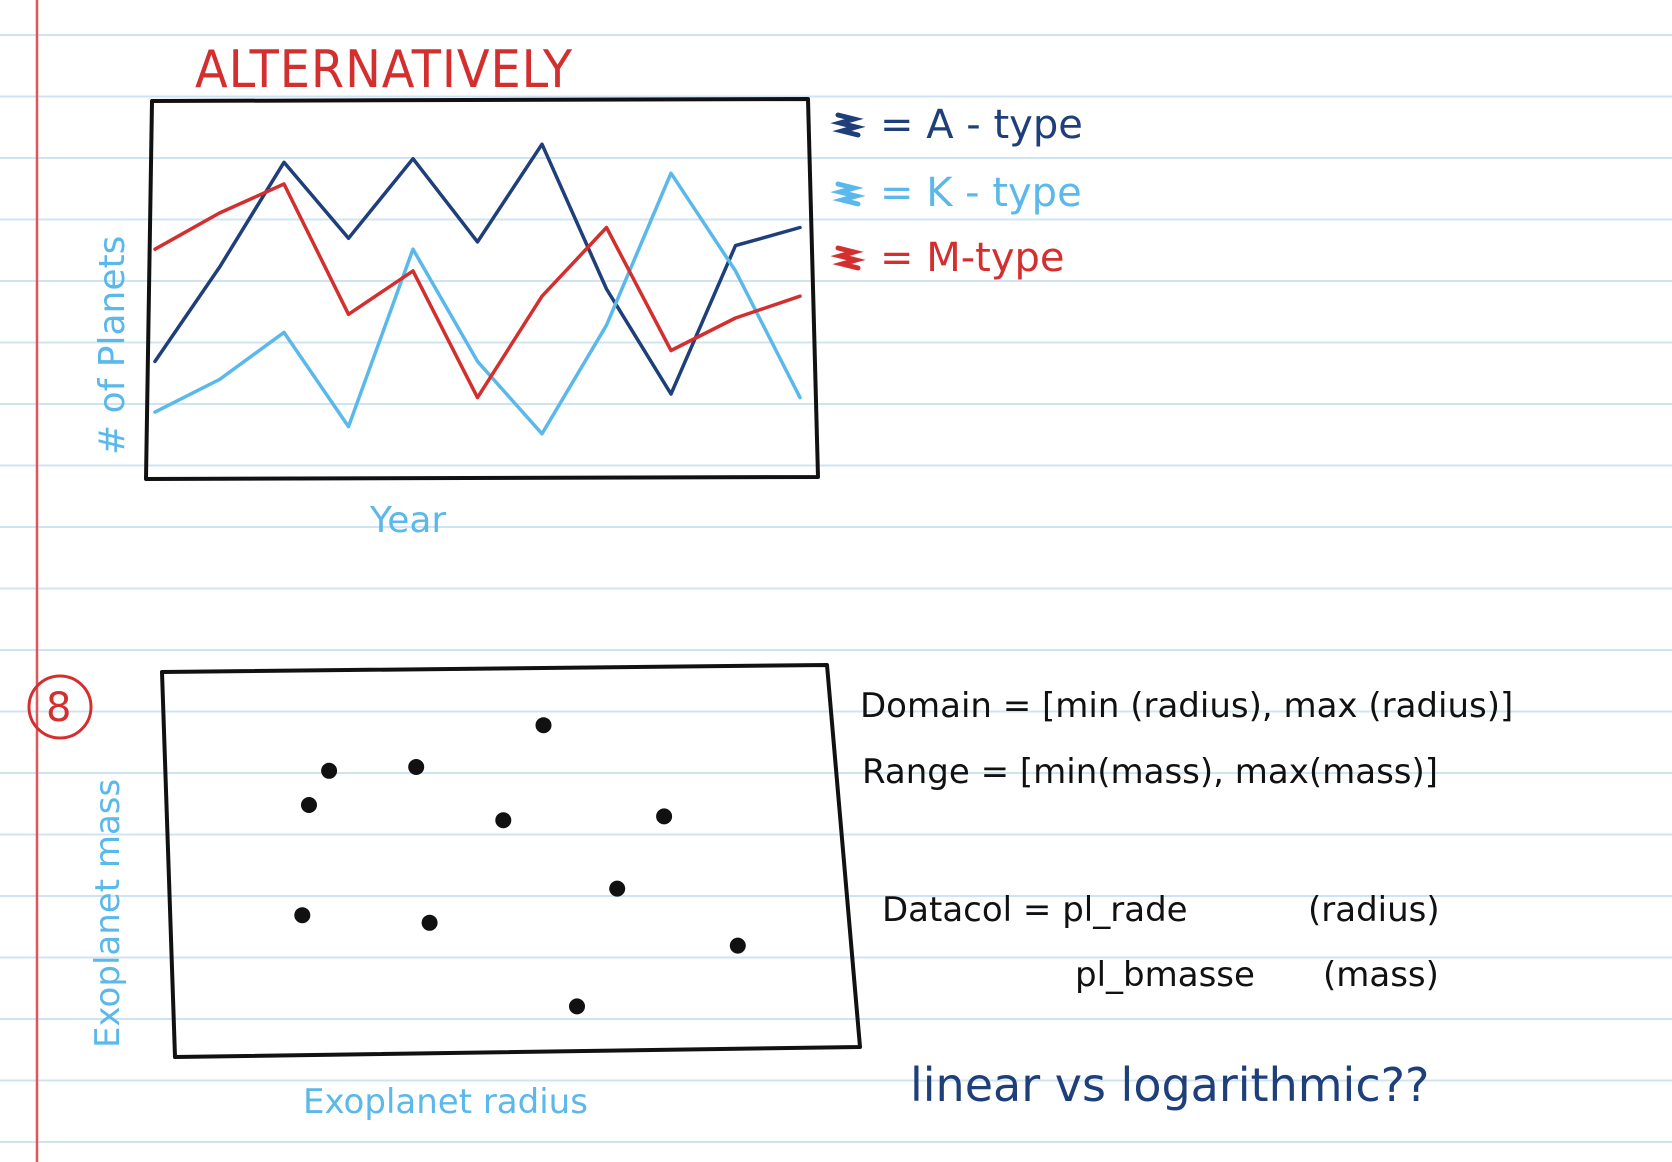  I want to click on legend-label-m-type: = M-type, so click(972, 258).